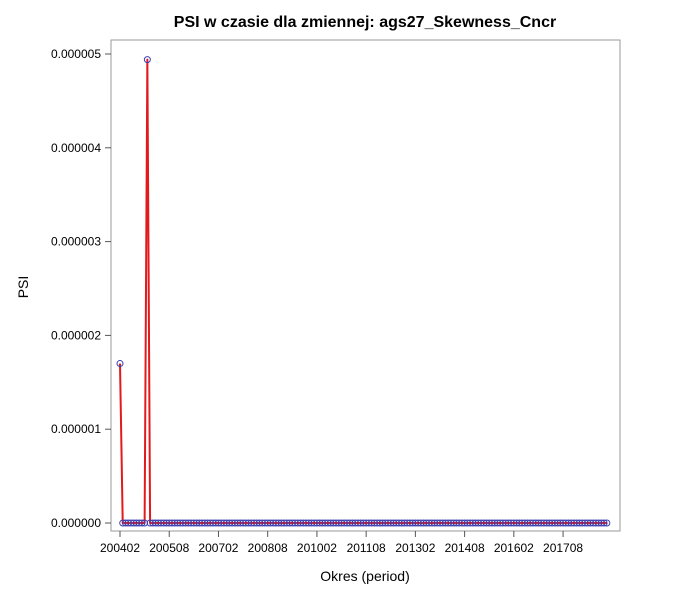 This screenshot has width=700, height=605. What do you see at coordinates (76, 523) in the screenshot?
I see `y-tick-label: 0.000000` at bounding box center [76, 523].